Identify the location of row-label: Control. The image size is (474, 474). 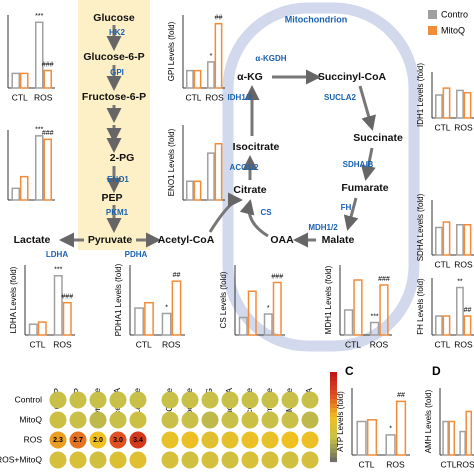
(29, 399).